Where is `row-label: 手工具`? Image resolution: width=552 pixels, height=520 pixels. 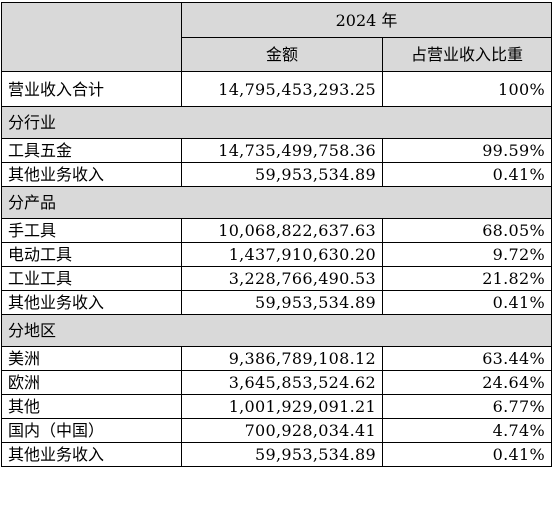 row-label: 手工具 is located at coordinates (91, 230).